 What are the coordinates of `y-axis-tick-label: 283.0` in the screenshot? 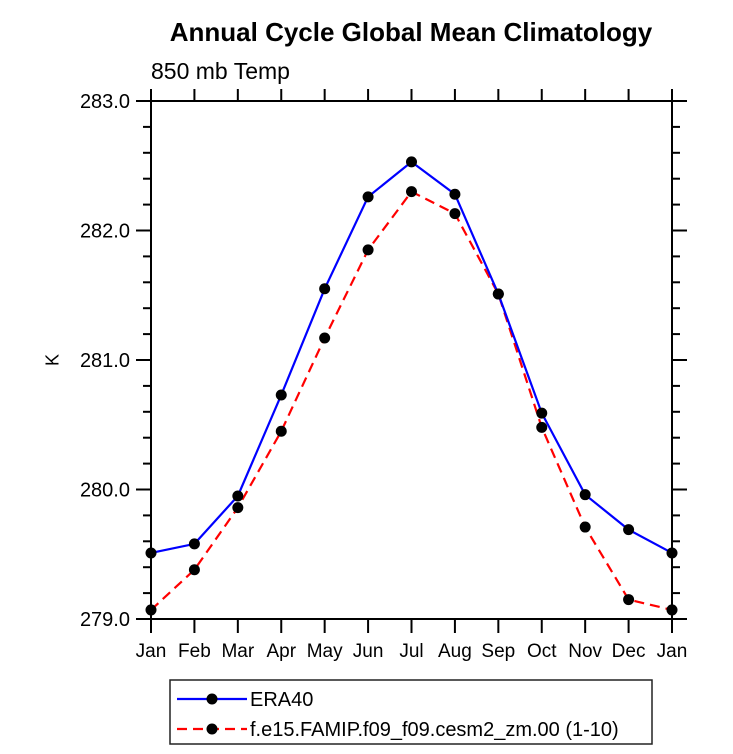 It's located at (105, 102).